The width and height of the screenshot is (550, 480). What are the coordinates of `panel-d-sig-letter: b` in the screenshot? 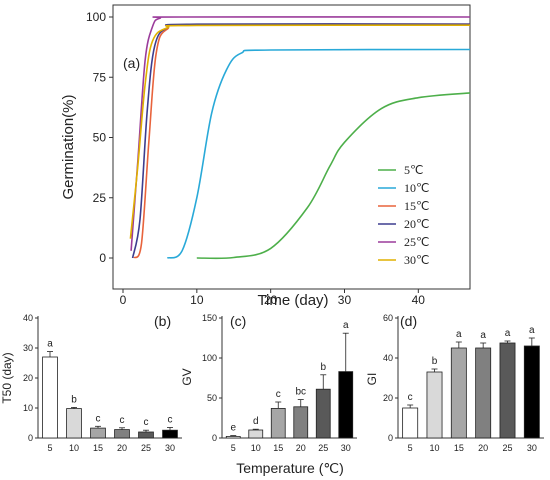 It's located at (435, 361).